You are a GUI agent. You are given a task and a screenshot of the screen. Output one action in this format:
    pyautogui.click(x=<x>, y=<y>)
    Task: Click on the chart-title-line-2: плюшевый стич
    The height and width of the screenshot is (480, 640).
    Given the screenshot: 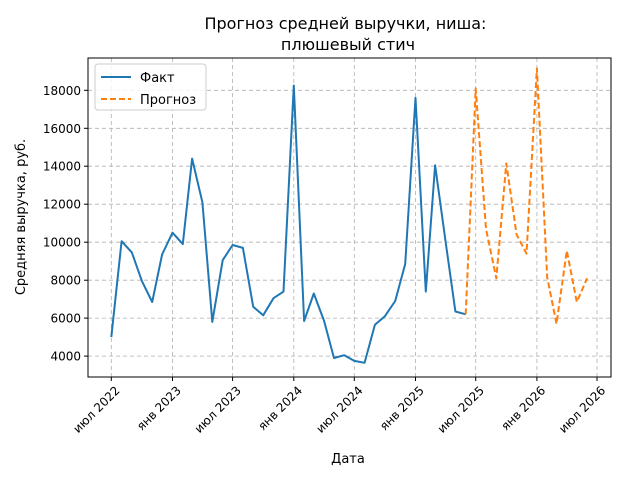 What is the action you would take?
    pyautogui.click(x=348, y=44)
    